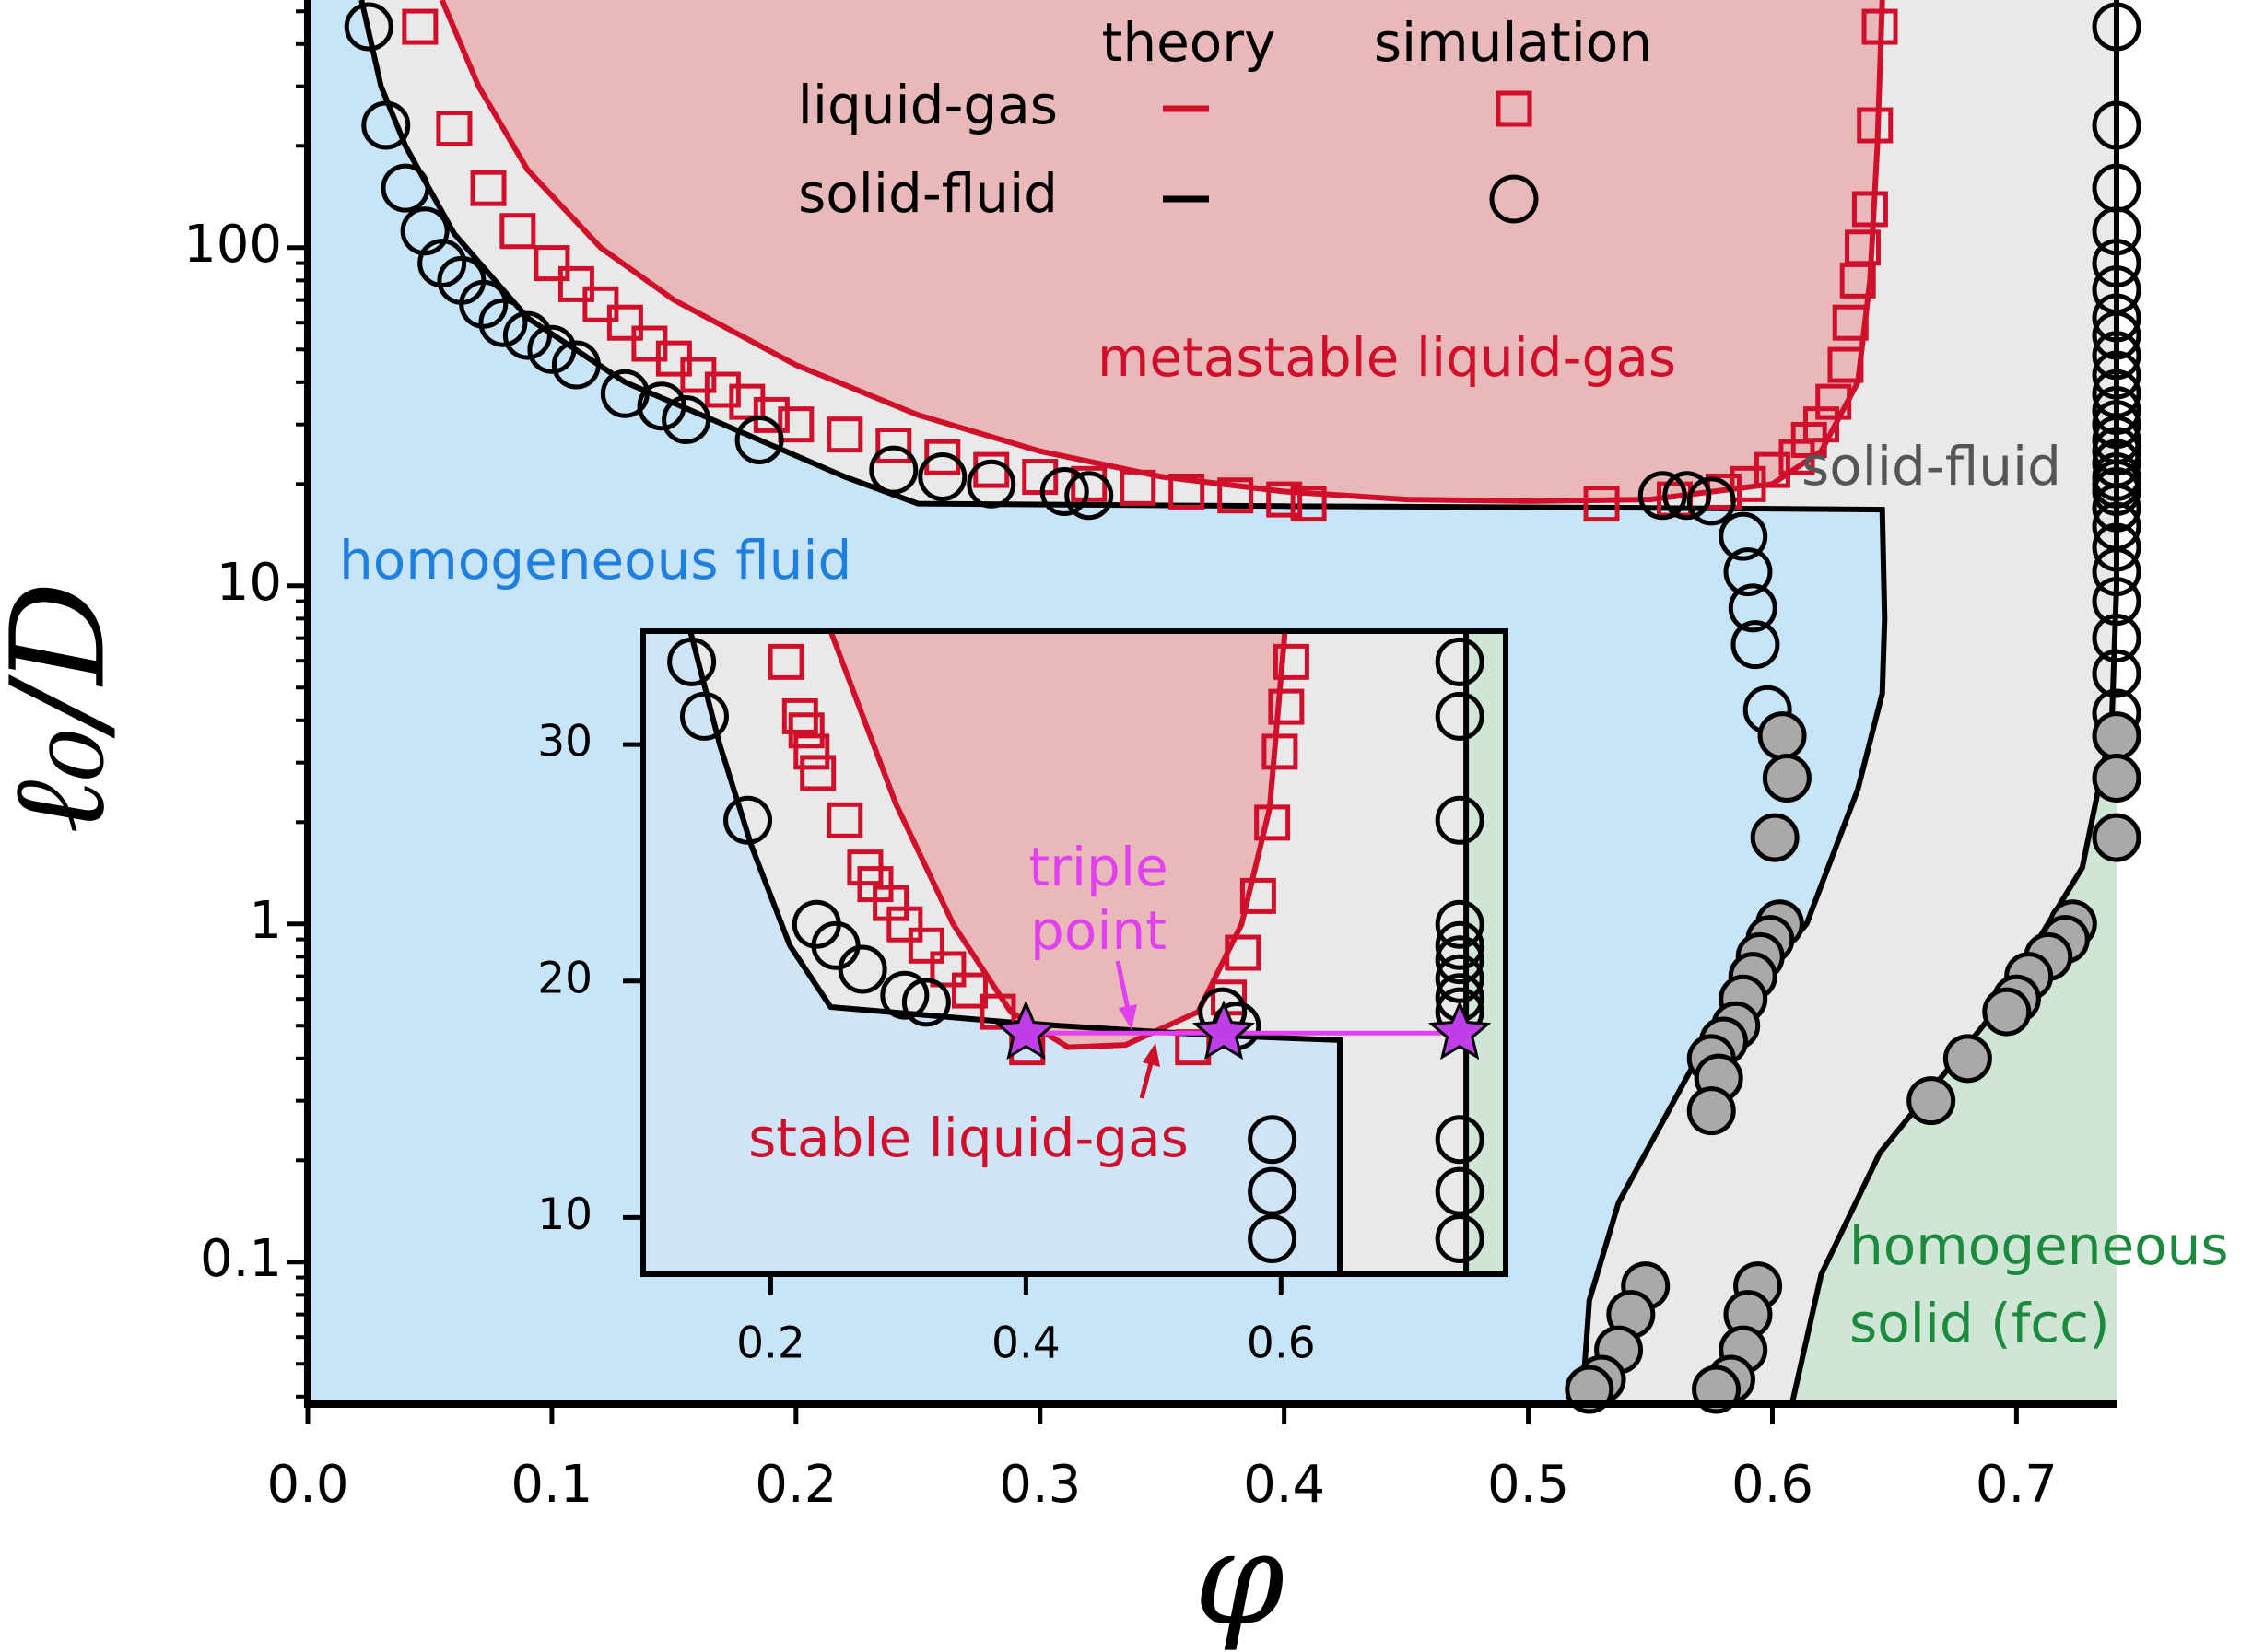  Describe the element at coordinates (1040, 1485) in the screenshot. I see `x-tick-label: 0.3` at that location.